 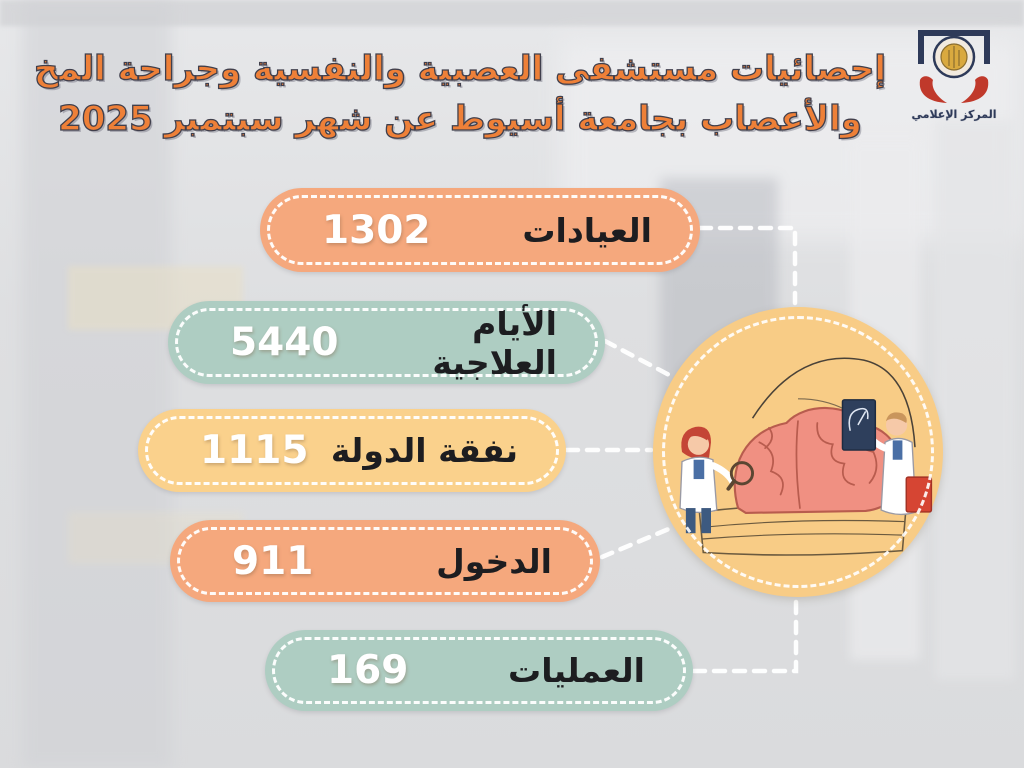 I want to click on stat-label: الأيام العلاجية, so click(x=494, y=342).